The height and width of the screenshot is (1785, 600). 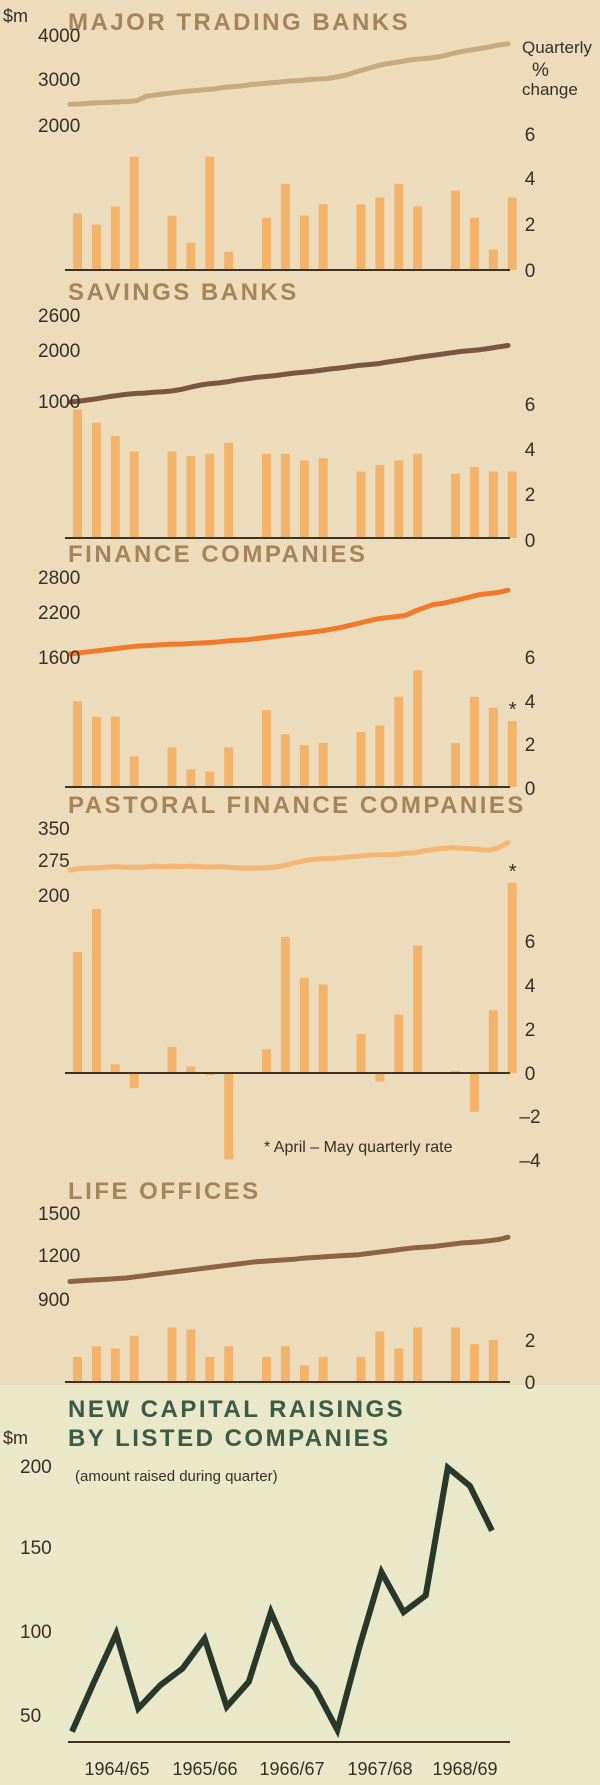 What do you see at coordinates (297, 805) in the screenshot?
I see `panel-title: PASTORAL FINANCE COMPANIES` at bounding box center [297, 805].